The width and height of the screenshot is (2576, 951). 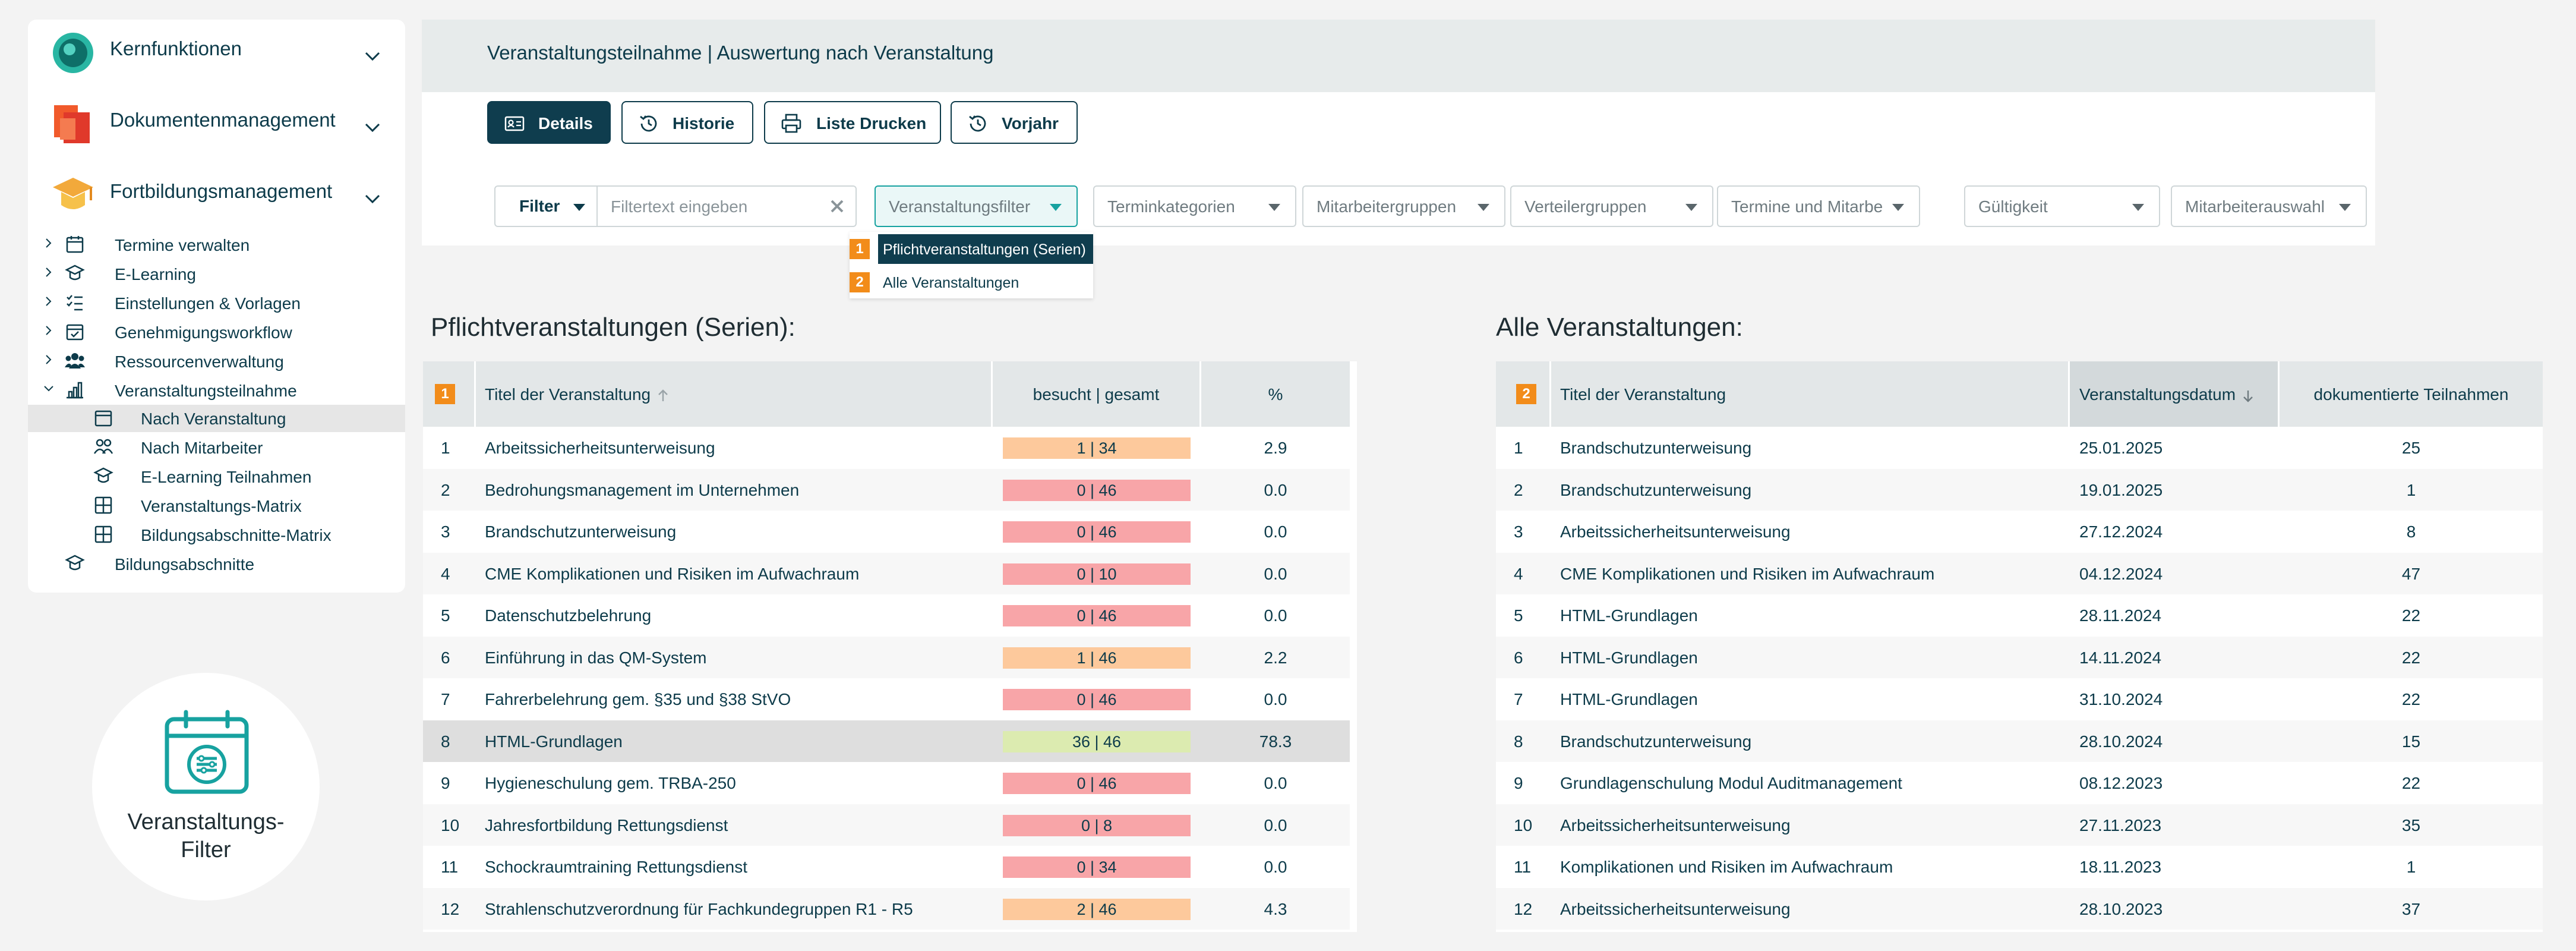 I want to click on print-list-button: Liste Drucken, so click(x=852, y=122).